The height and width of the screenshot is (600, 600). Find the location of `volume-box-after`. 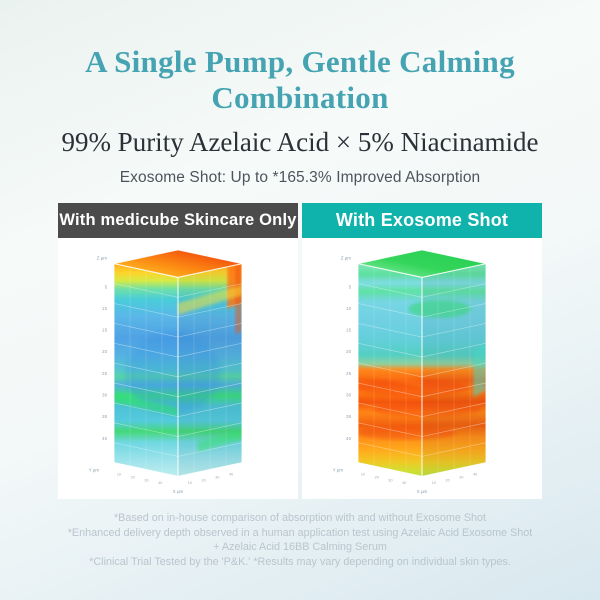

volume-box-after is located at coordinates (422, 362).